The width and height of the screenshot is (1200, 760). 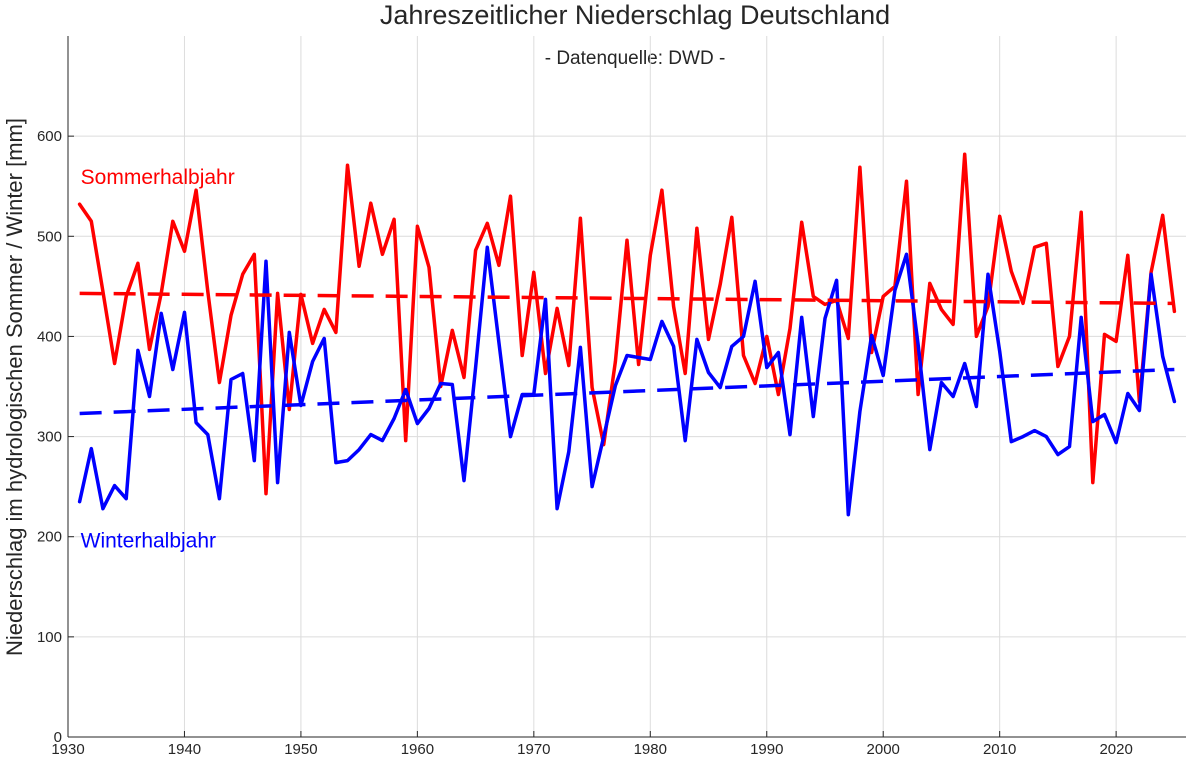 What do you see at coordinates (766, 749) in the screenshot?
I see `x-tick-label: 1990` at bounding box center [766, 749].